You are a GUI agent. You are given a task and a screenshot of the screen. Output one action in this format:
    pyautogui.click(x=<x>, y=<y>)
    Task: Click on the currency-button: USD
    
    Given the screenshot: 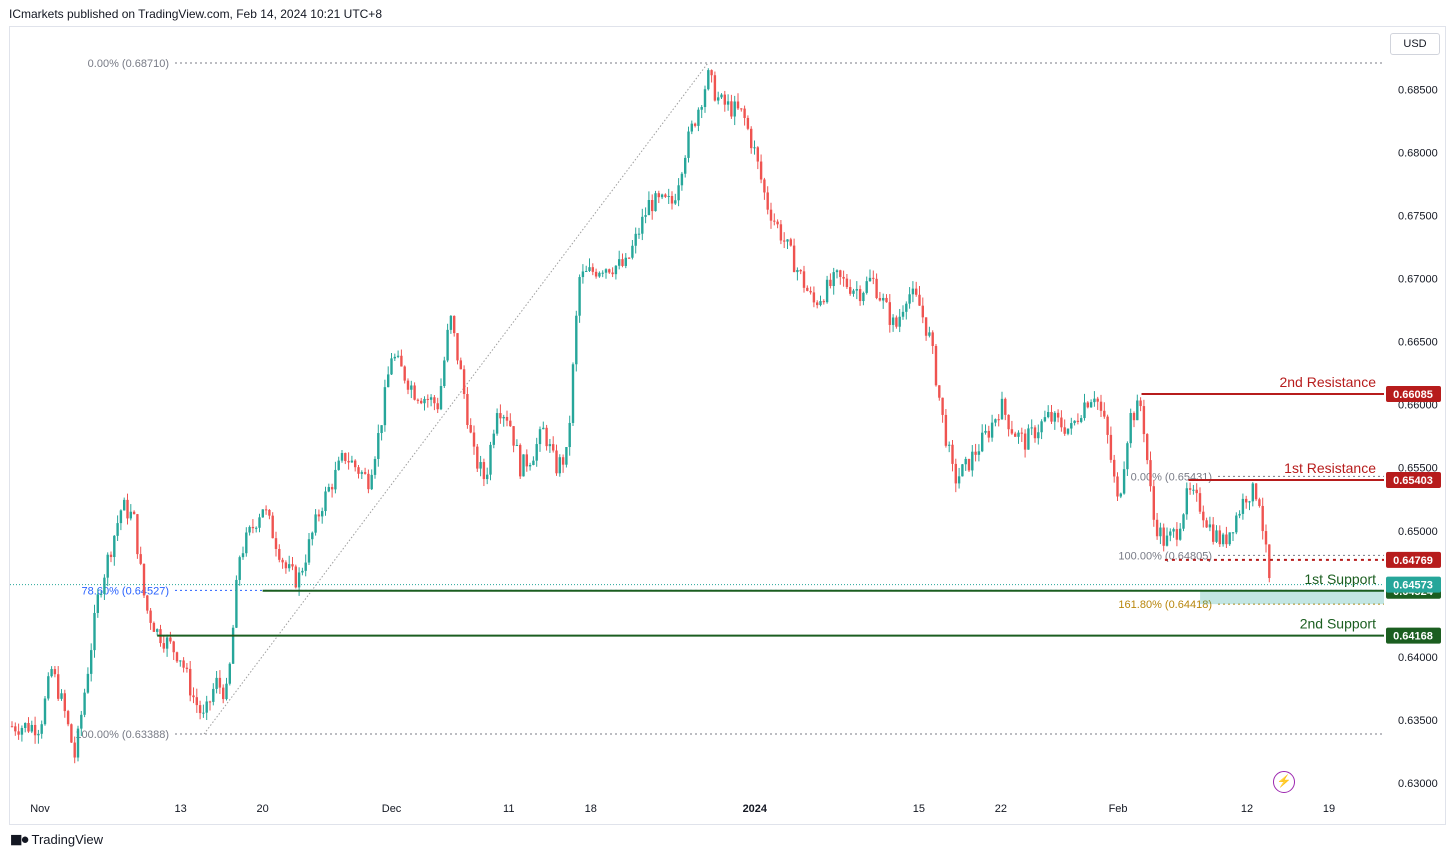 What is the action you would take?
    pyautogui.click(x=1415, y=44)
    